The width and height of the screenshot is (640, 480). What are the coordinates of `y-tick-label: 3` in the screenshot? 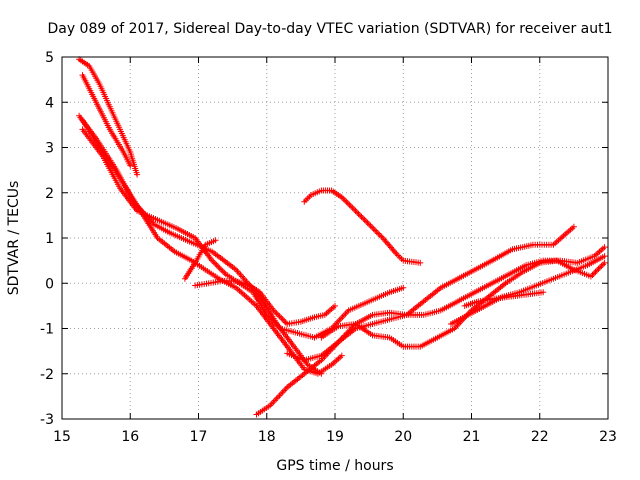 It's located at (49, 149).